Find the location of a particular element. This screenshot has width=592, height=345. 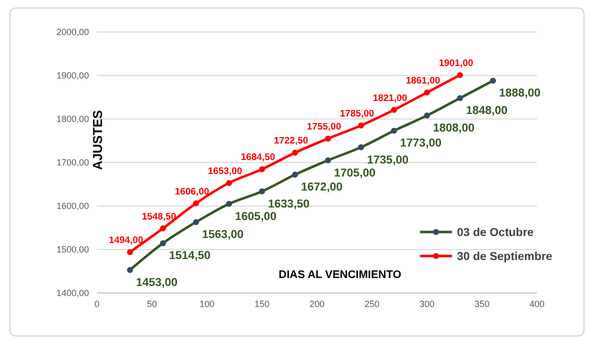

data-label: 1785,00 is located at coordinates (357, 114).